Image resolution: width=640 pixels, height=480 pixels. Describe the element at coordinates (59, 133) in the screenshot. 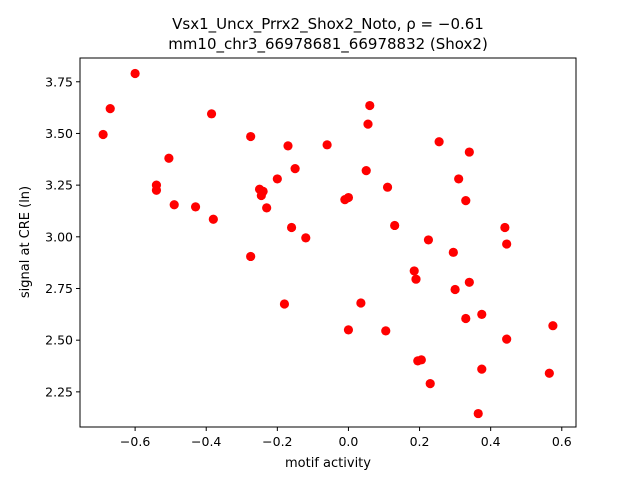

I see `y-tick-label: 3.50` at that location.